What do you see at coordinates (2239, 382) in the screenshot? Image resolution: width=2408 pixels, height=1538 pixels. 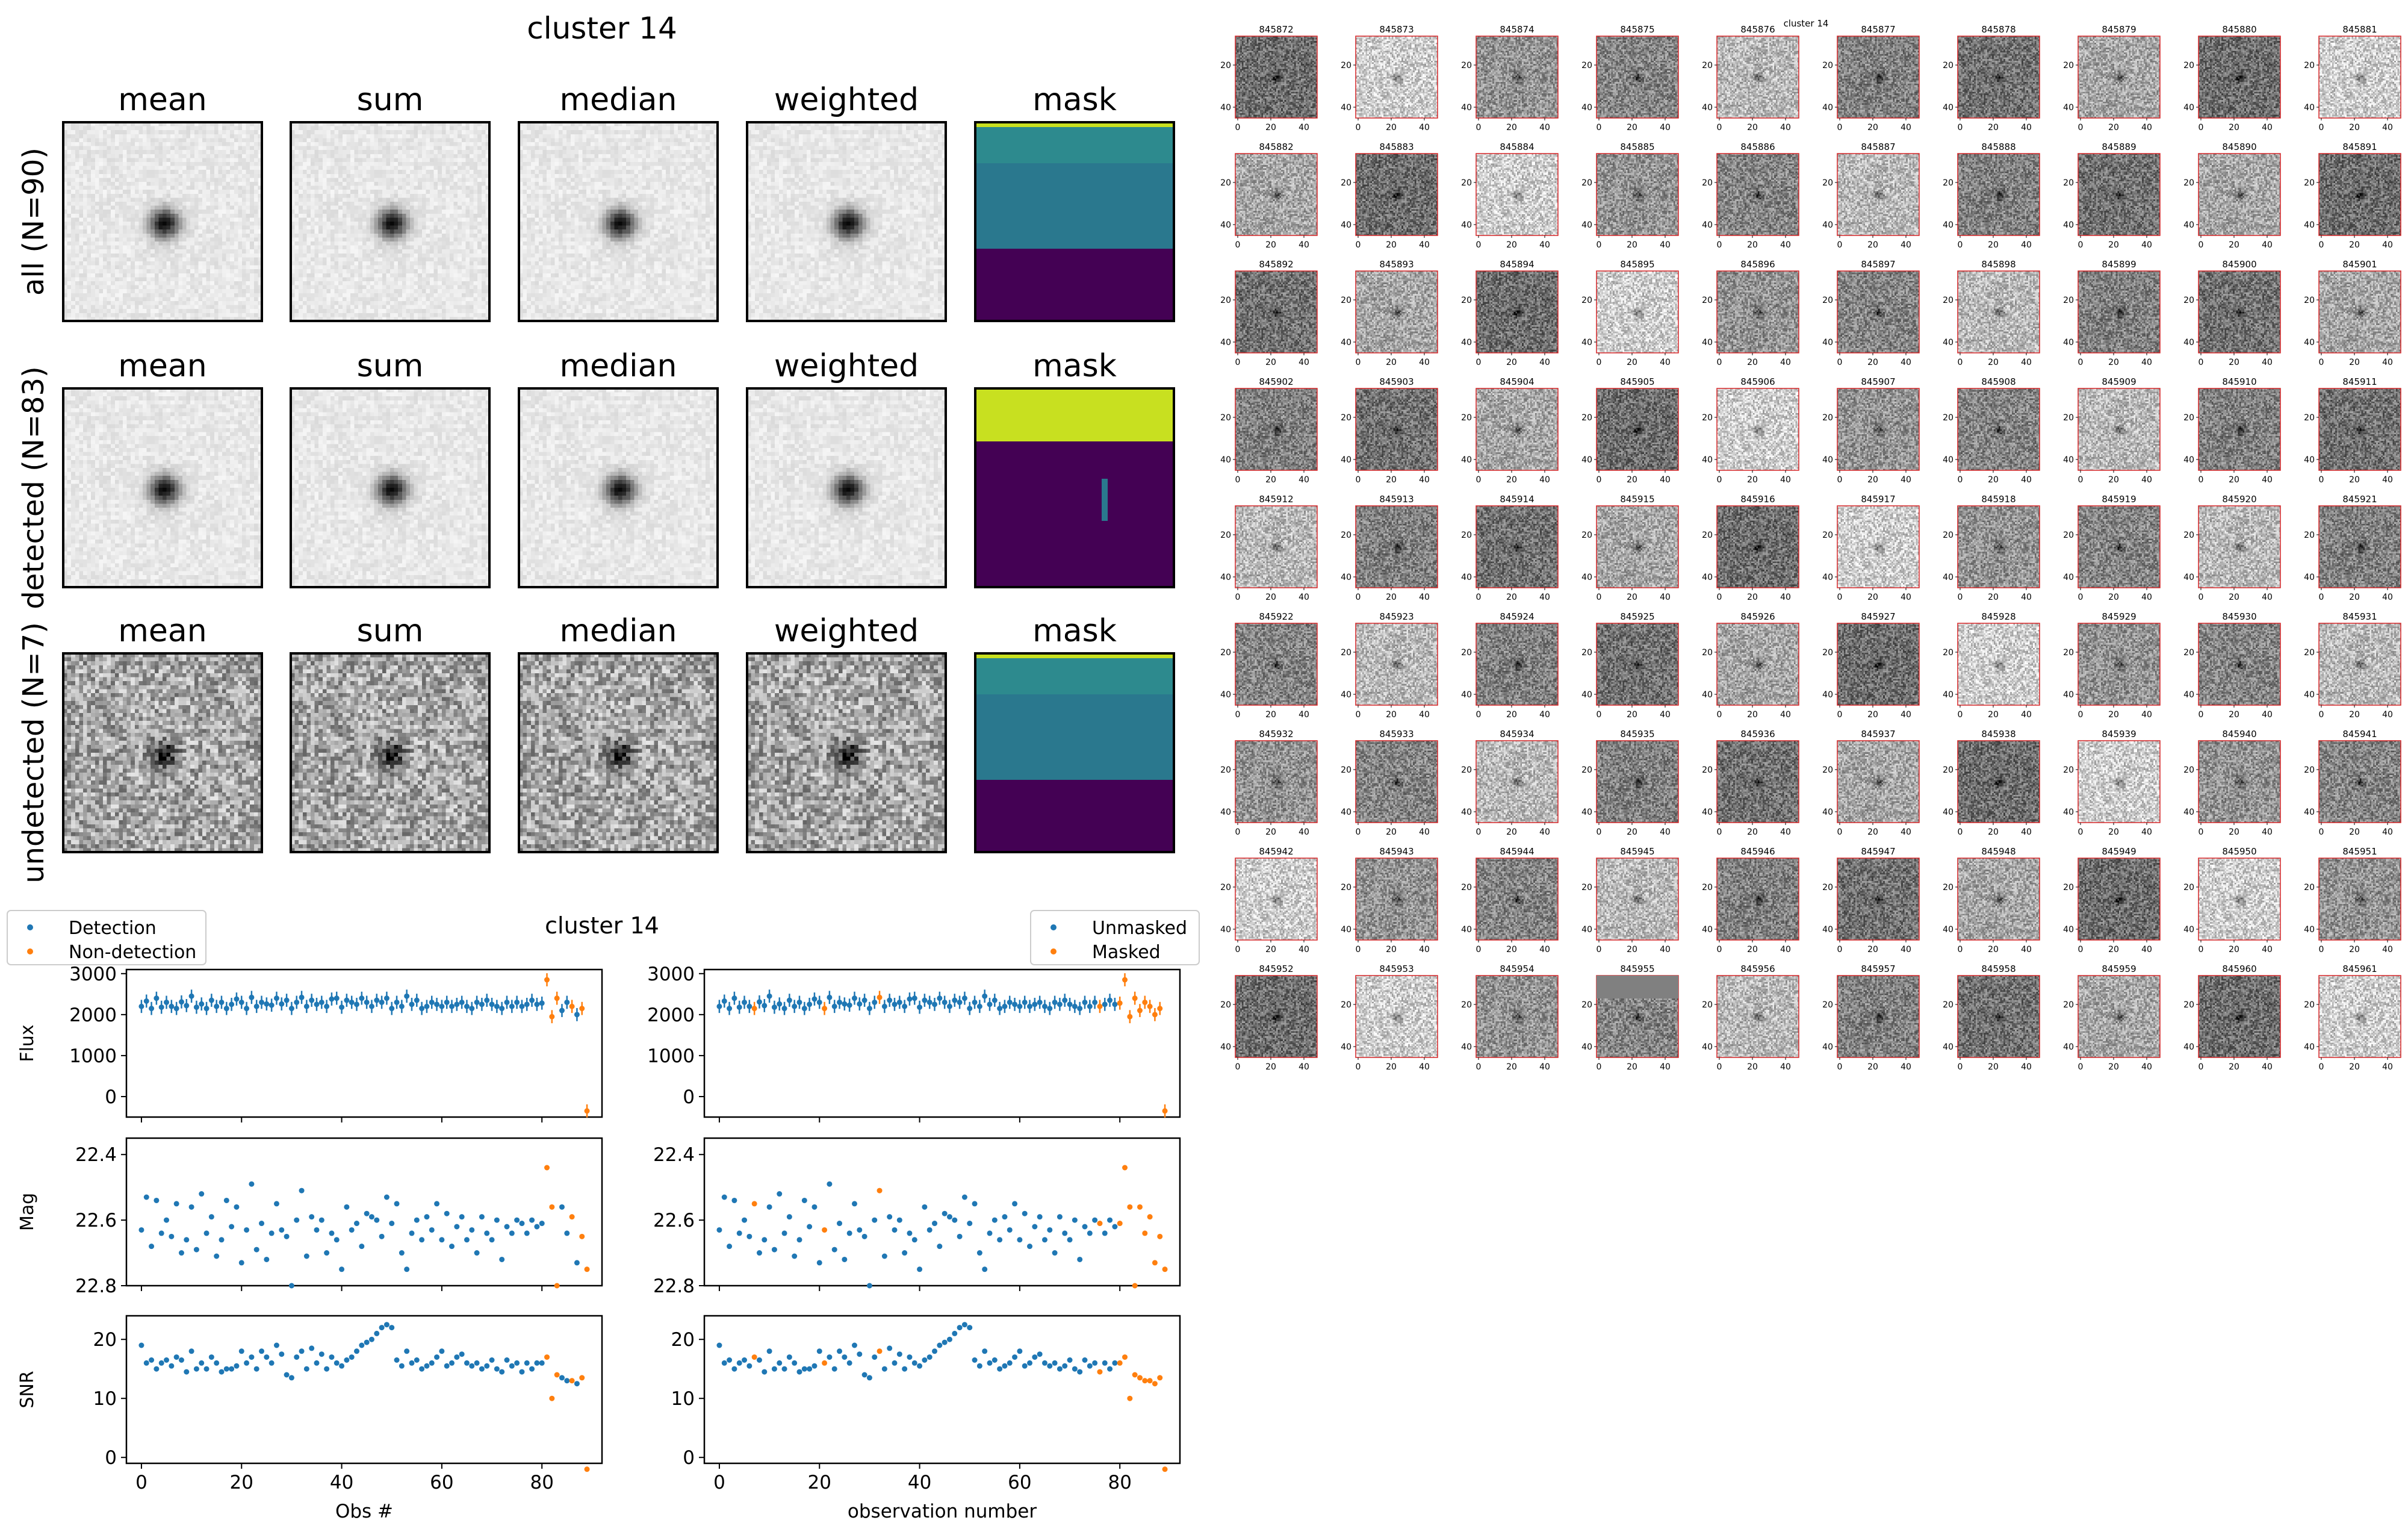 I see `cutout-id: 845910` at bounding box center [2239, 382].